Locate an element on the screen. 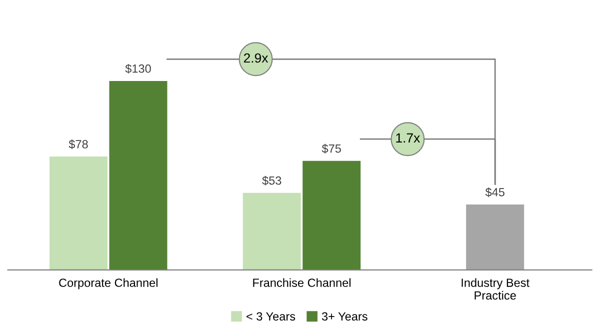  annotation: 1.7x is located at coordinates (408, 138).